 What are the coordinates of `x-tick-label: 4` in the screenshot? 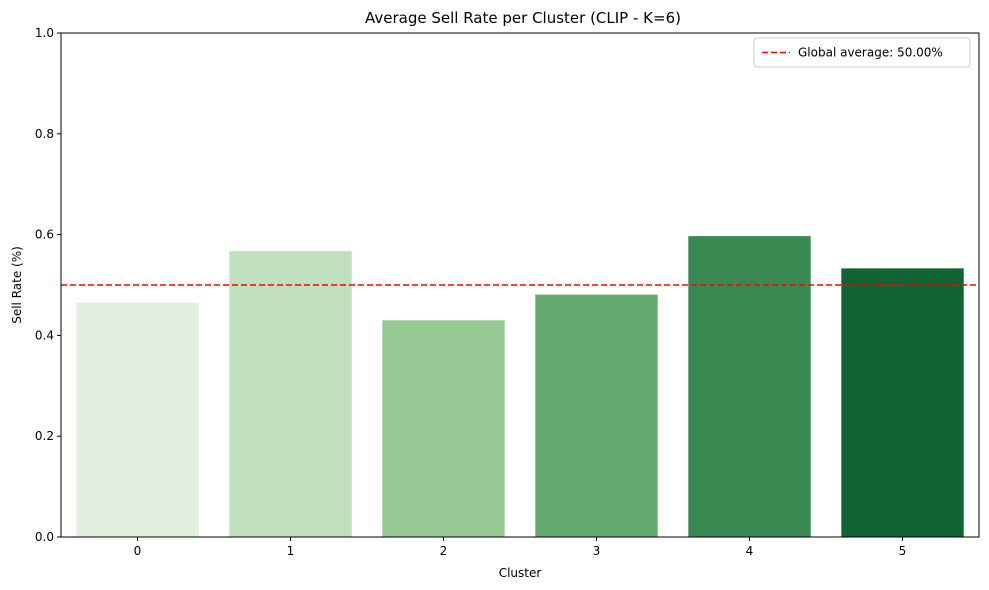 It's located at (750, 551).